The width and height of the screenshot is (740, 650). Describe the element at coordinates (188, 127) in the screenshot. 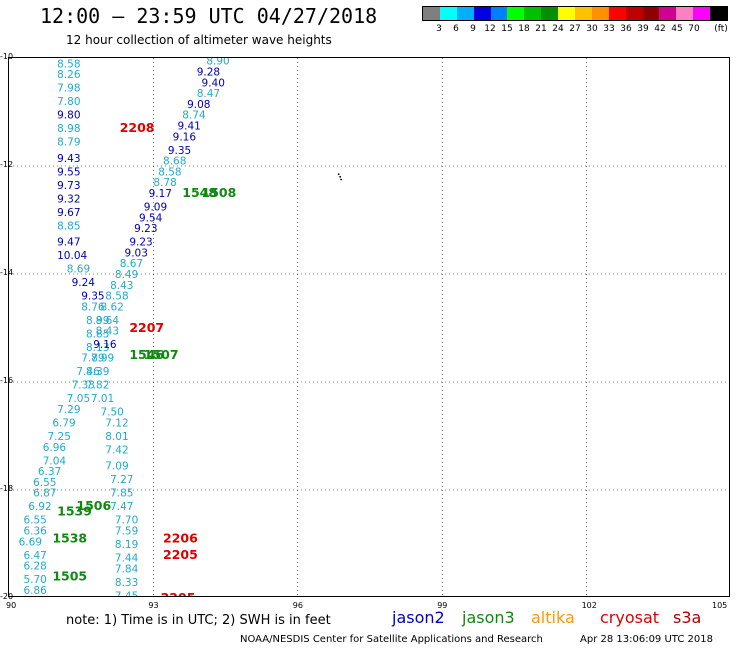

I see `wave-height-label: 9.41` at that location.